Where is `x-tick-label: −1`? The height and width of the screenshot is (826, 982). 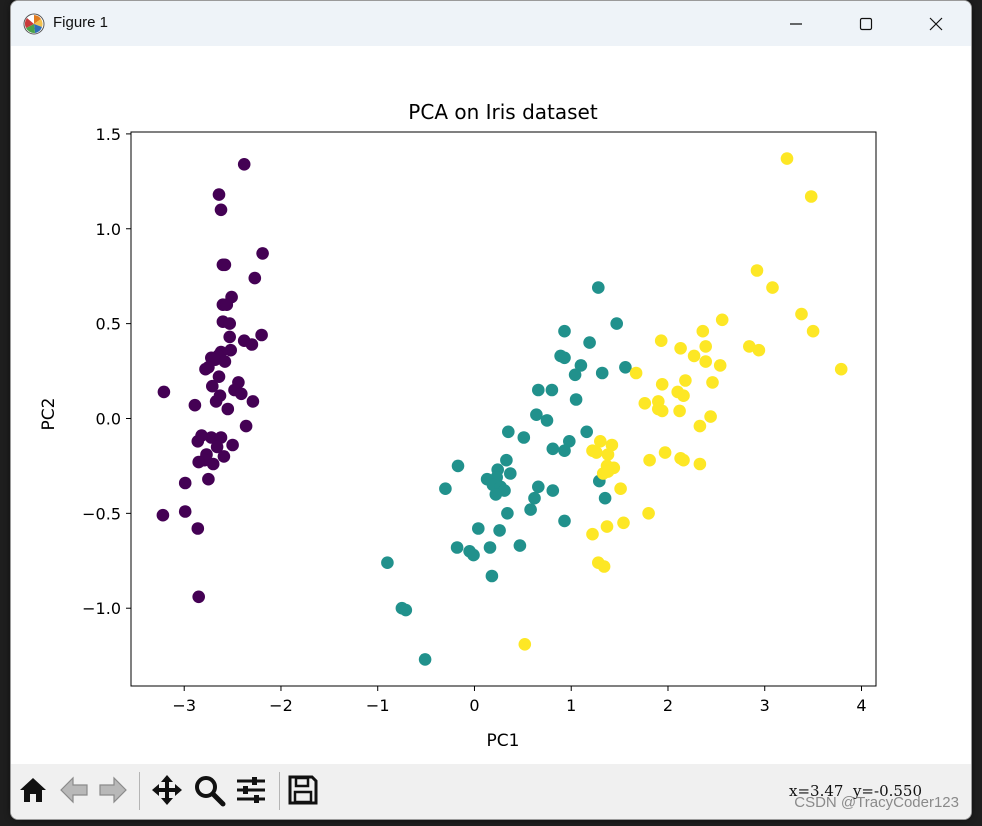 x-tick-label: −1 is located at coordinates (378, 705).